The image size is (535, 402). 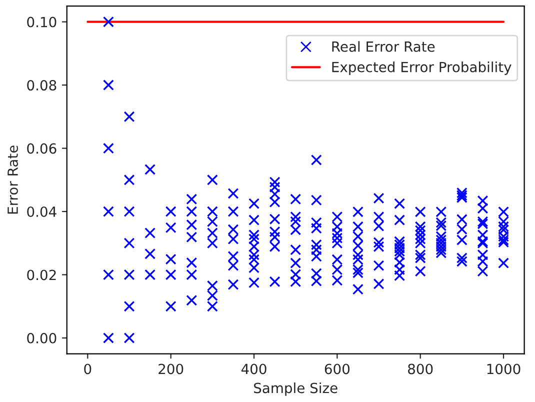 I want to click on x-tick-label: 400, so click(x=253, y=369).